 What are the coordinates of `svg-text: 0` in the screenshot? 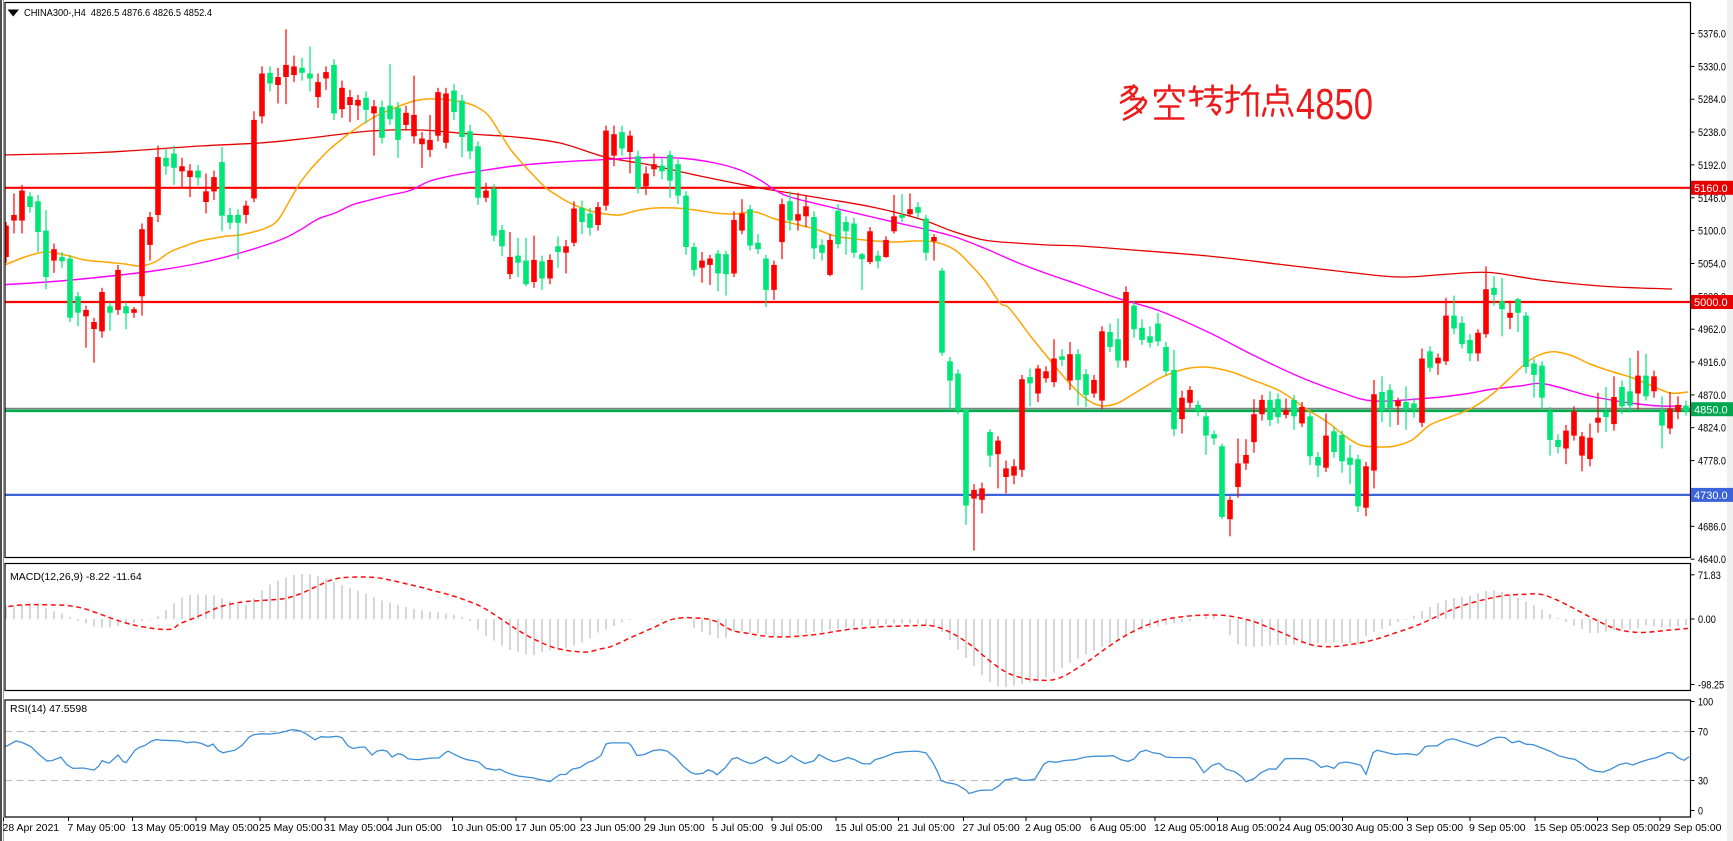 It's located at (1700, 812).